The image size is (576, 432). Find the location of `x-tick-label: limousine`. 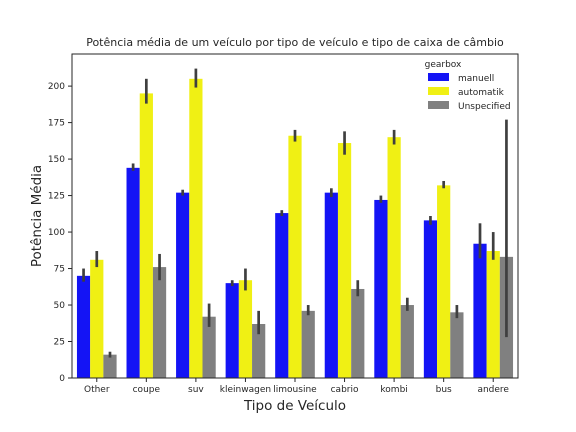

x-tick-label: limousine is located at coordinates (295, 390).